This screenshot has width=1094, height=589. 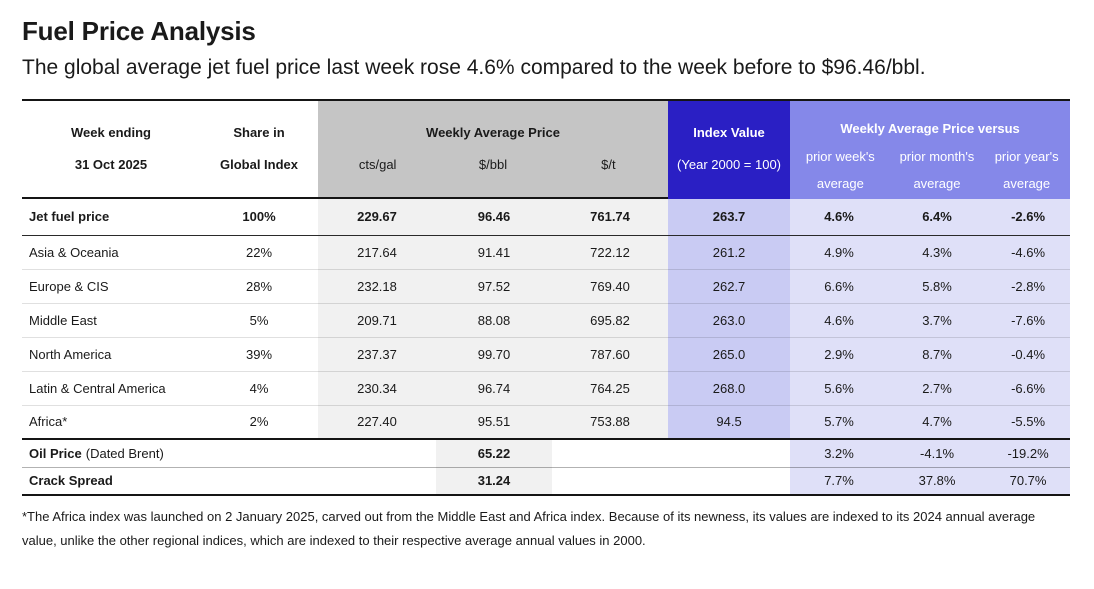 I want to click on cell-prior-week: 7.7%, so click(x=839, y=481).